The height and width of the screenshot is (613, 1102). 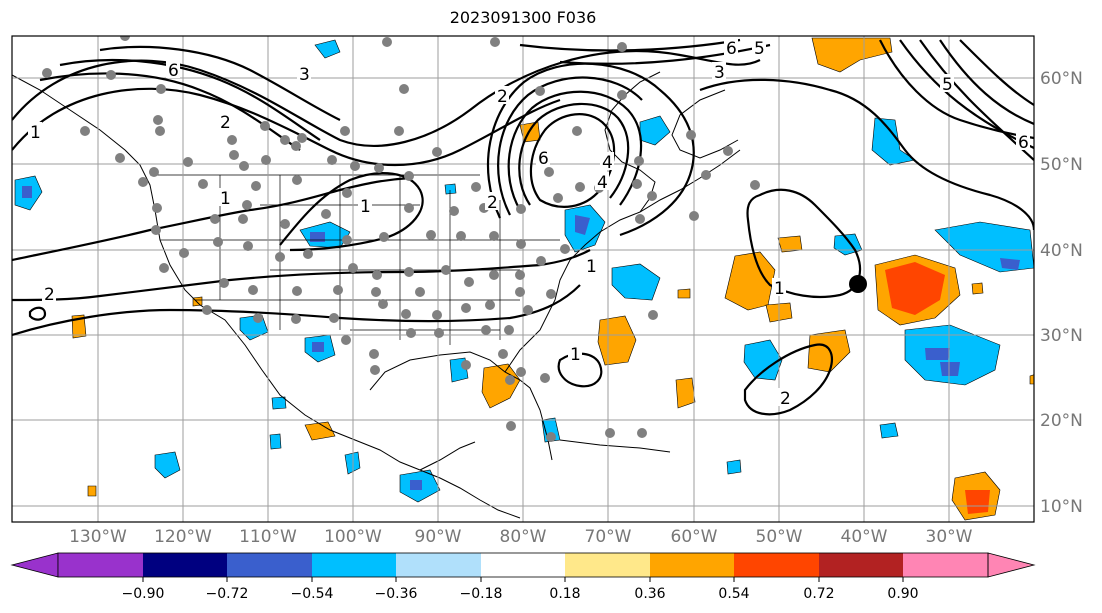 What do you see at coordinates (268, 537) in the screenshot?
I see `lon-label: 110°W` at bounding box center [268, 537].